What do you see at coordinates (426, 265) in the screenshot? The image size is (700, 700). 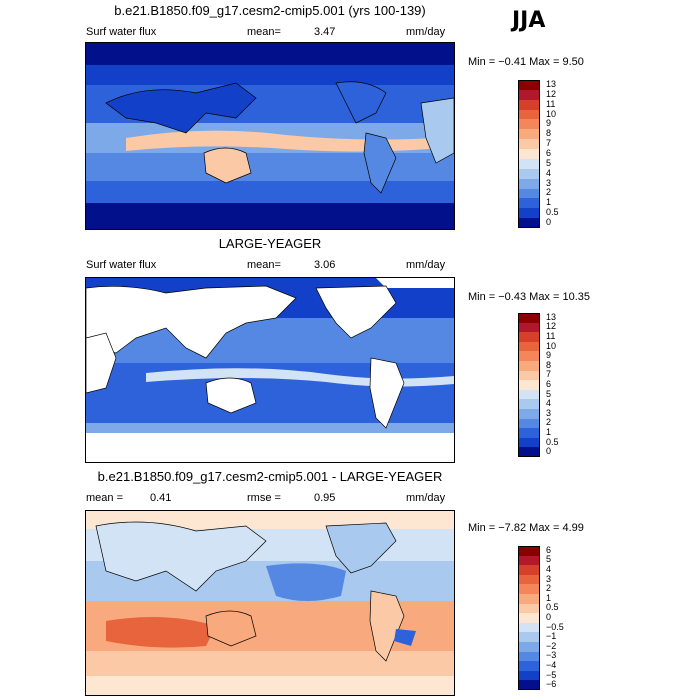 I see `panel2-units: mm/day` at bounding box center [426, 265].